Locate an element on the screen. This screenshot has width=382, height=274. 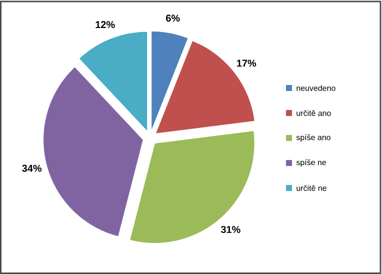
data-label: 34% is located at coordinates (32, 168).